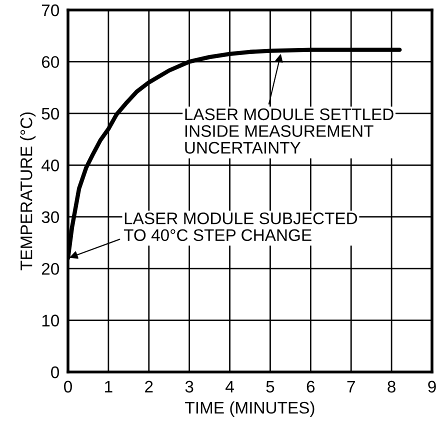 Image resolution: width=440 pixels, height=431 pixels. Describe the element at coordinates (108, 386) in the screenshot. I see `x-tick-label: 1` at that location.